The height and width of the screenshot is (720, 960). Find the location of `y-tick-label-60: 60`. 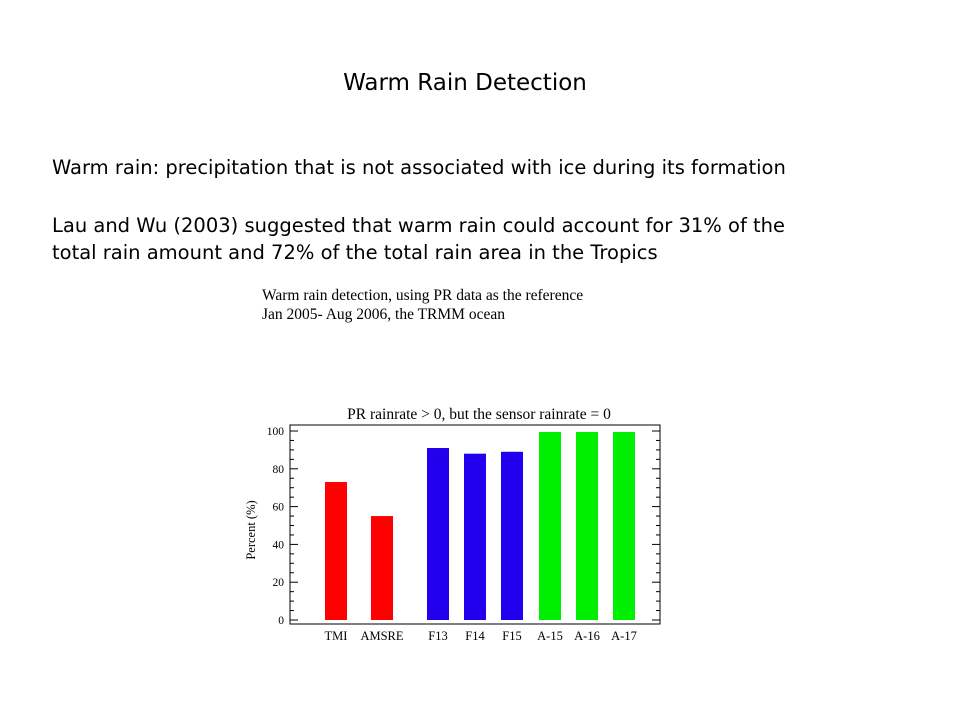

y-tick-label-60: 60 is located at coordinates (279, 508).